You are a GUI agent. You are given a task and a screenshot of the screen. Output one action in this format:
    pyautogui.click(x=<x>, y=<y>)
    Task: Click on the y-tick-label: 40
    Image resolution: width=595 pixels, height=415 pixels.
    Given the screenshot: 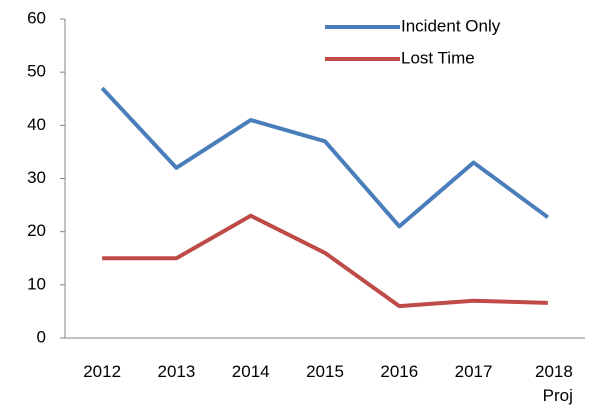 What is the action you would take?
    pyautogui.click(x=36, y=124)
    